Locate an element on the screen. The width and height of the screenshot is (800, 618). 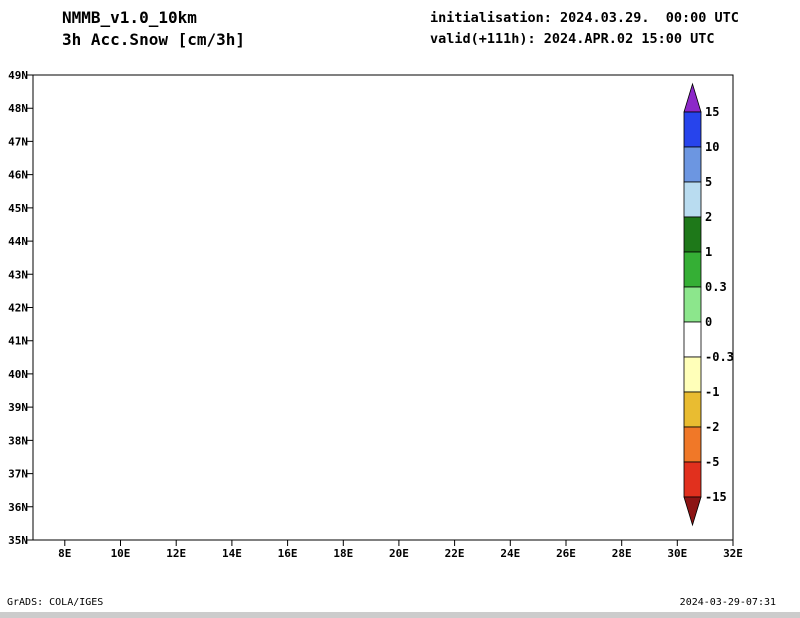
lat-label: 46N is located at coordinates (18, 175).